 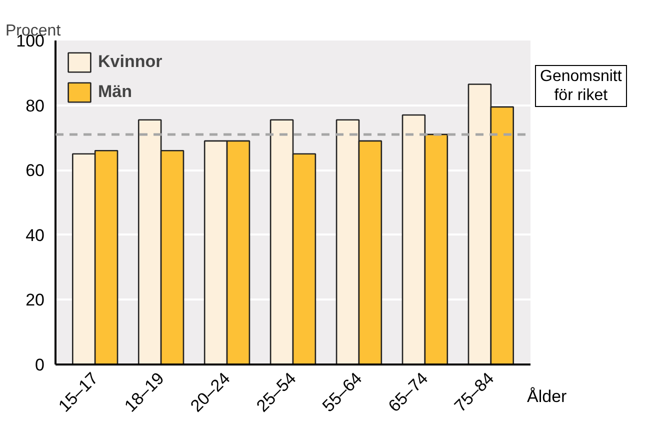 I want to click on y-tick-label: 40, so click(x=35, y=235).